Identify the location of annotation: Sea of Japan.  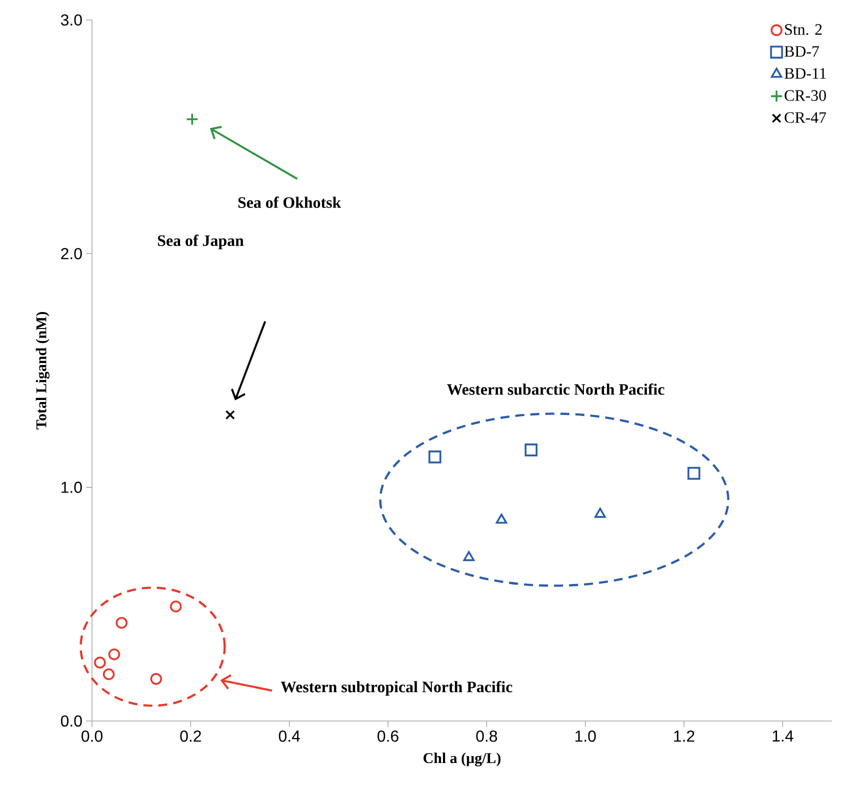
(201, 242).